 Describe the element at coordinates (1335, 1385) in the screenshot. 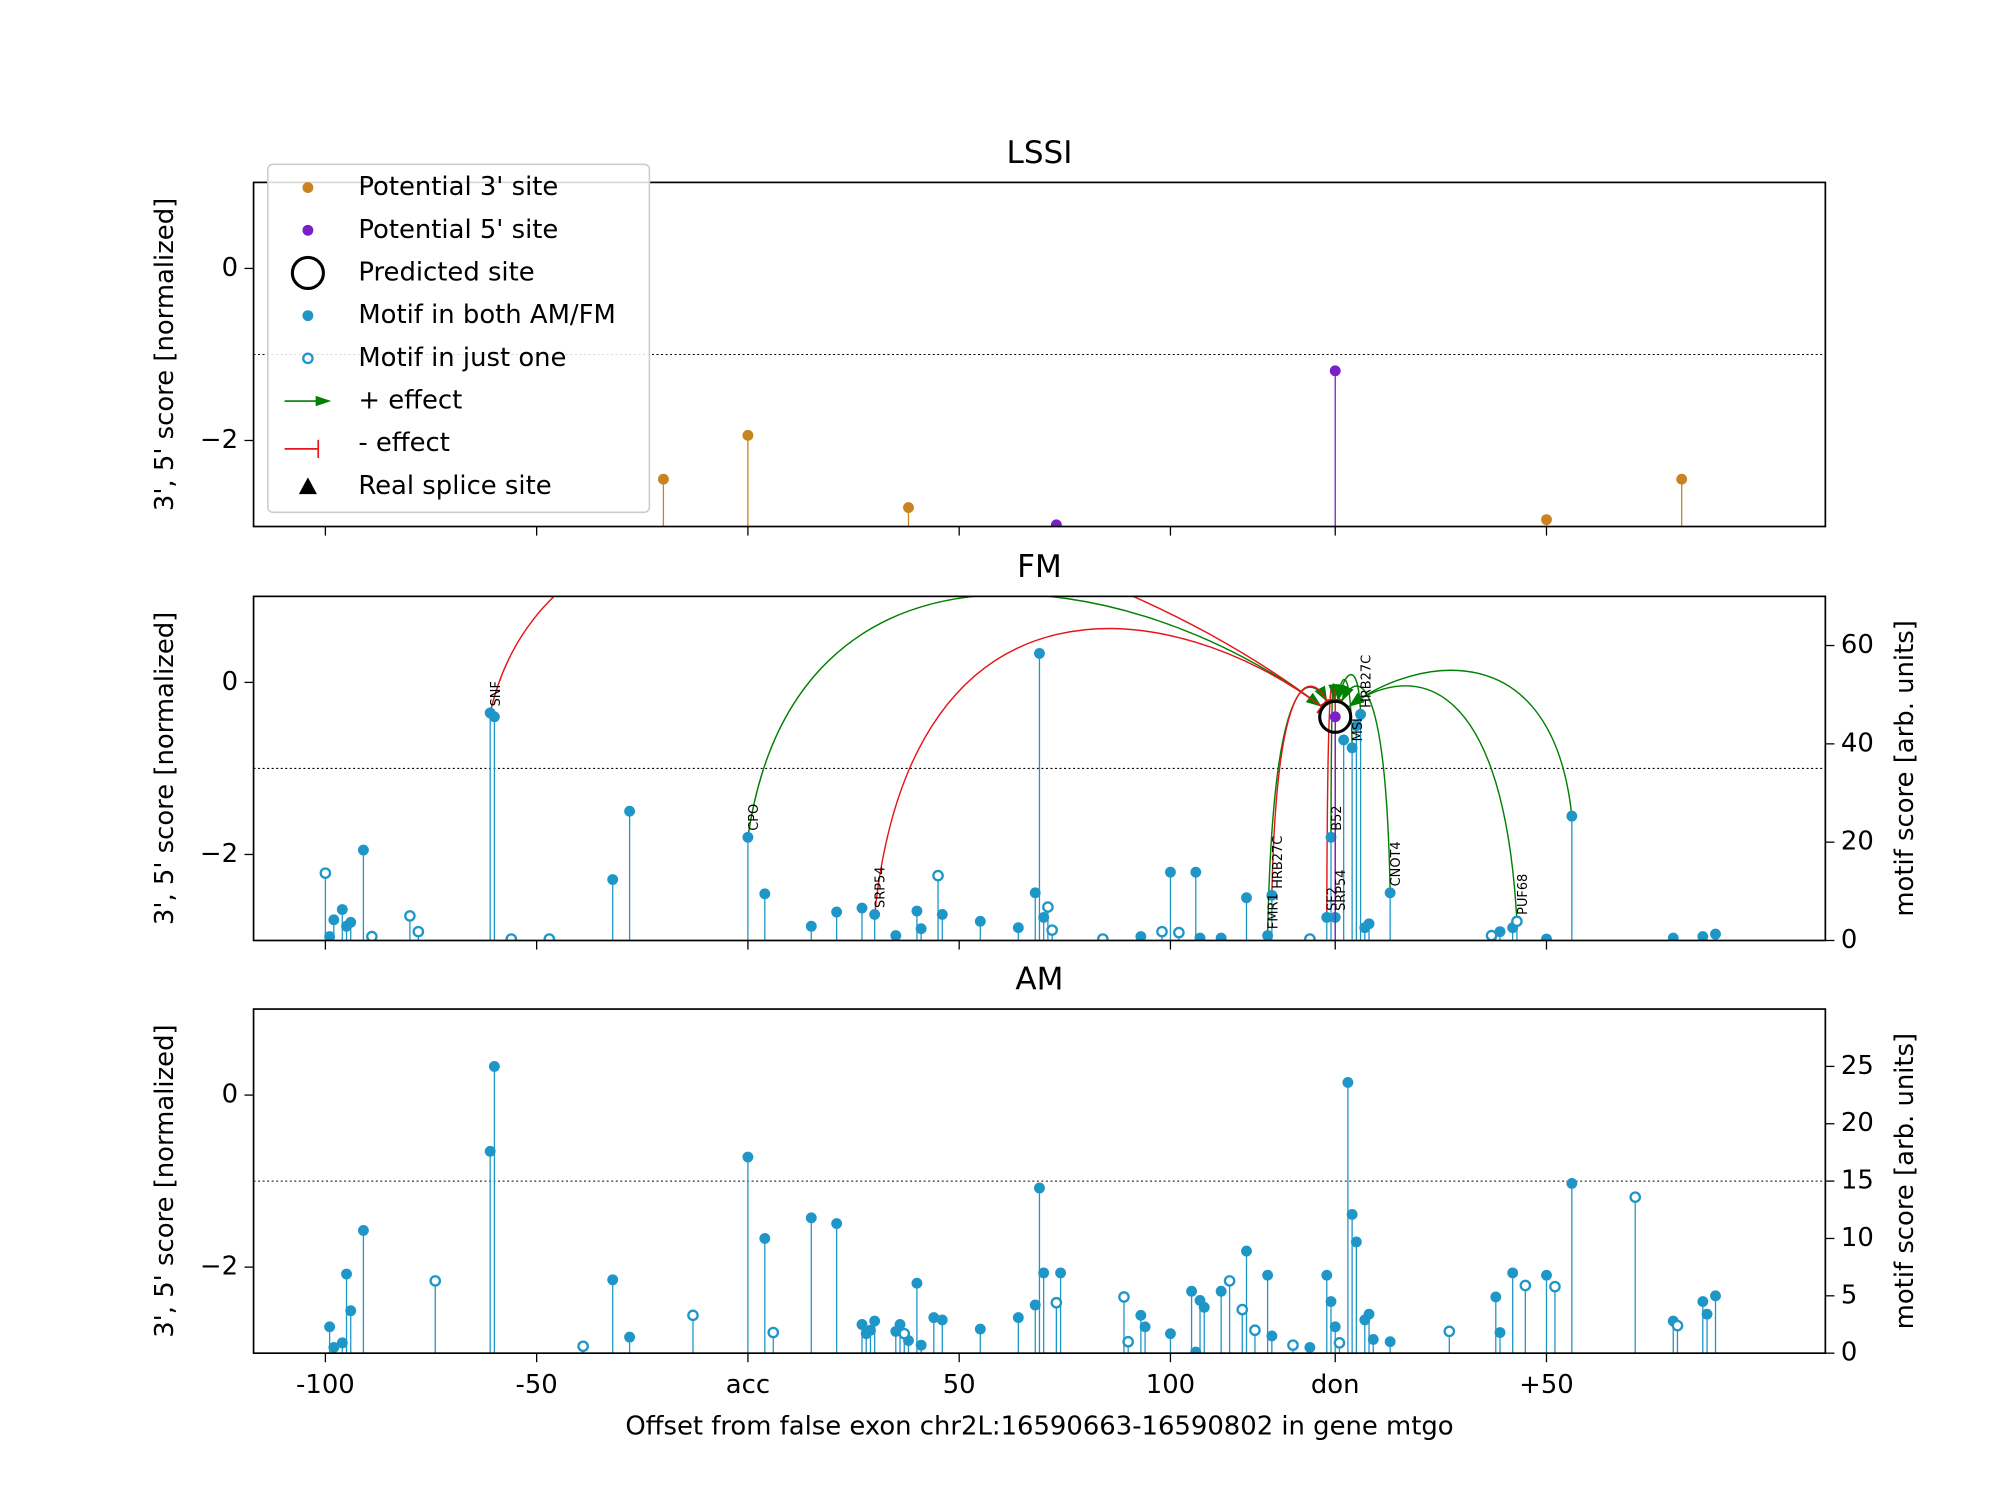

I see `x-tick-label: don` at that location.